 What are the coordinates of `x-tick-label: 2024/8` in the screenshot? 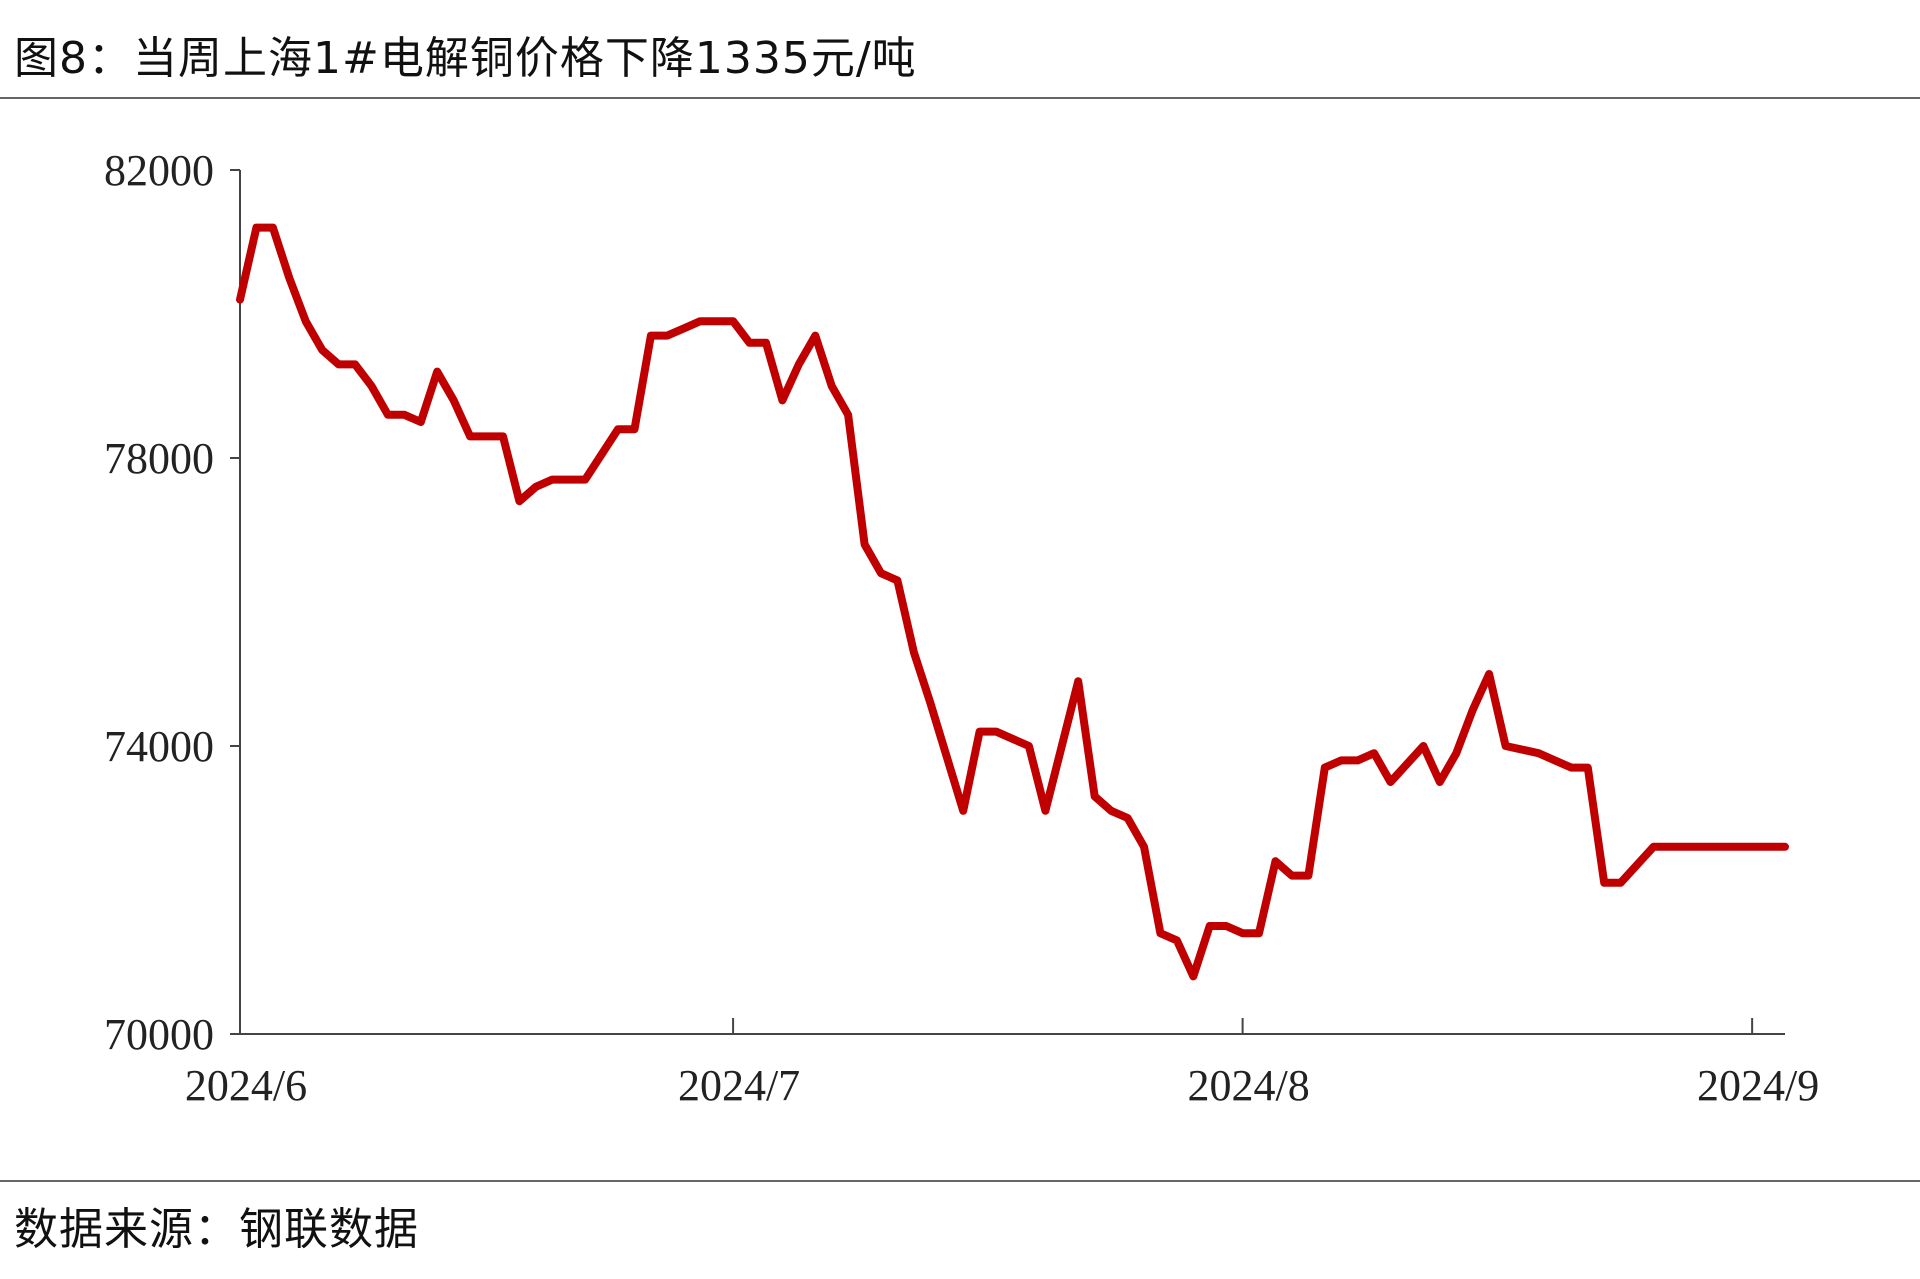 It's located at (1248, 1085).